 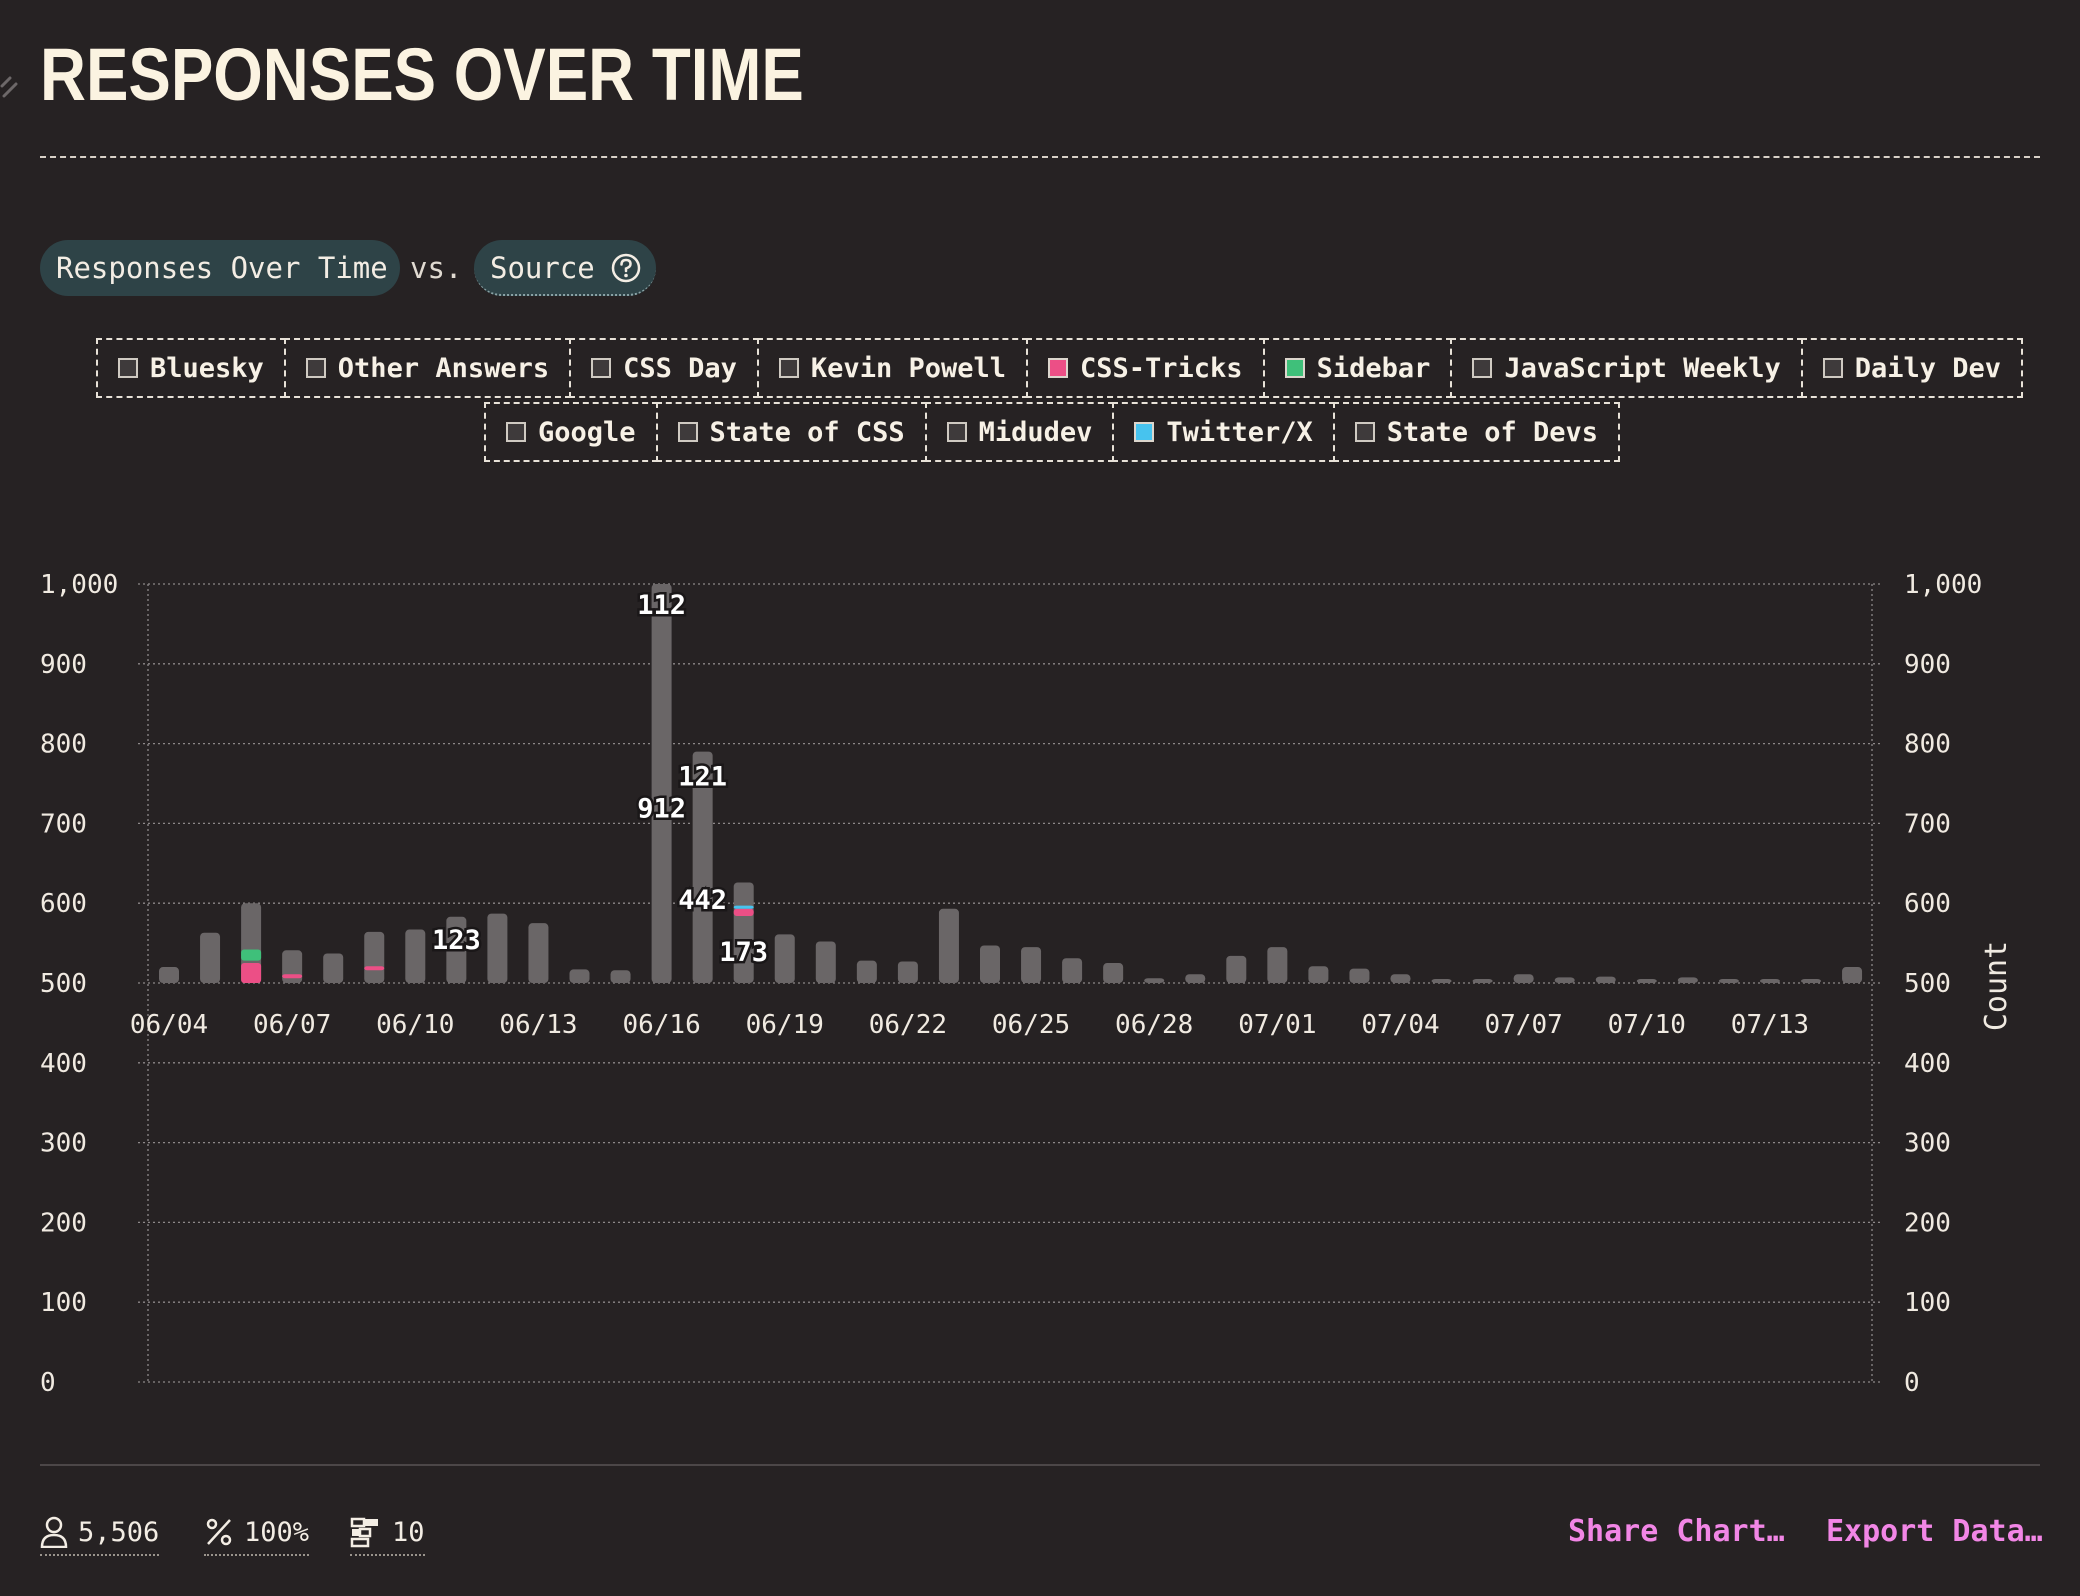 What do you see at coordinates (79, 585) in the screenshot?
I see `y-tick-label-left: 1,000` at bounding box center [79, 585].